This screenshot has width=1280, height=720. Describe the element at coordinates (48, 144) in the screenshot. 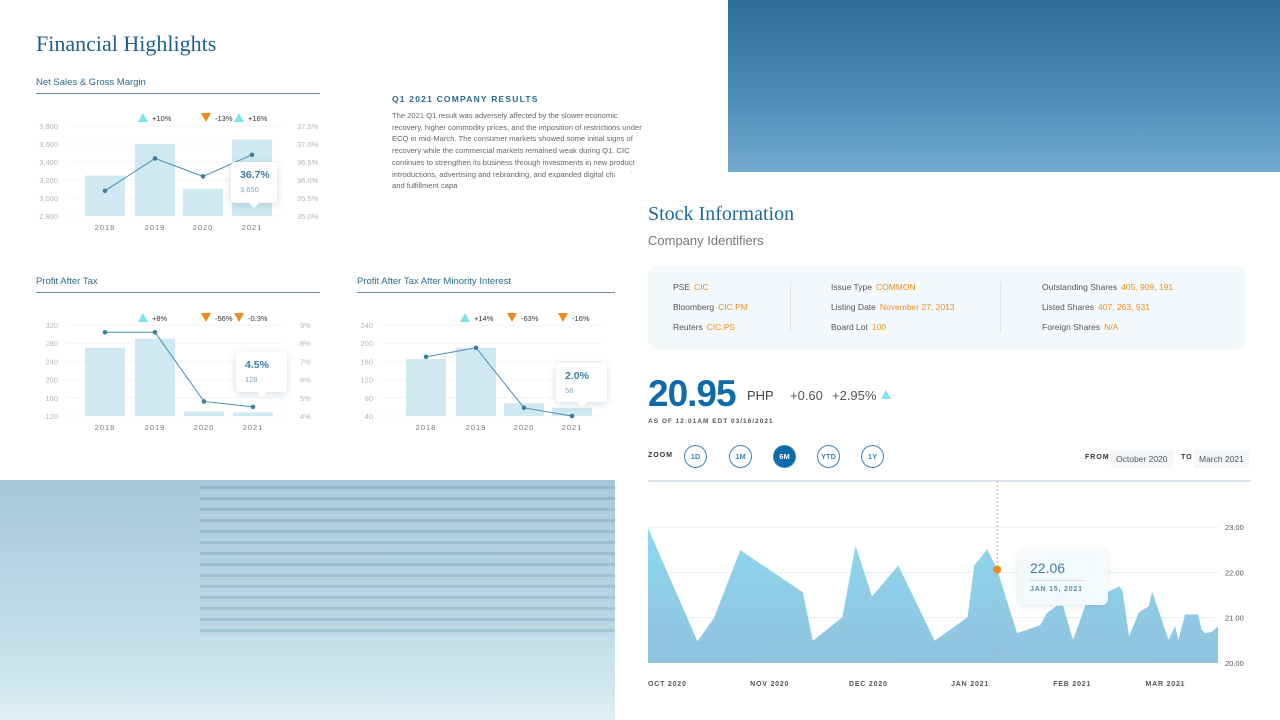

I see `y-tick-label: 3,600` at that location.